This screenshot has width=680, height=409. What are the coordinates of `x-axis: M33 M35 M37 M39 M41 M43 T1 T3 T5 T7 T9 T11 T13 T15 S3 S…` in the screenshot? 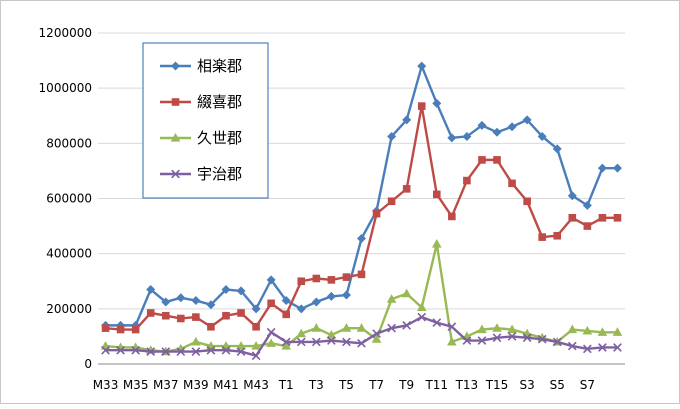 It's located at (359, 377).